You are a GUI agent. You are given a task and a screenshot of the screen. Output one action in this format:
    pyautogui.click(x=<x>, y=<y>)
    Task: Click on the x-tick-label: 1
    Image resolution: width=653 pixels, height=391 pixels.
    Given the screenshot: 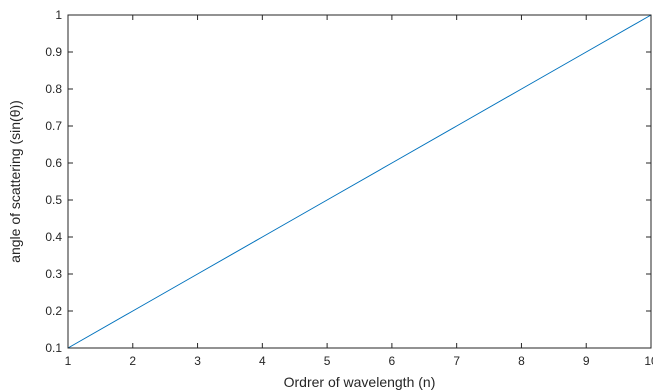 What is the action you would take?
    pyautogui.click(x=68, y=361)
    